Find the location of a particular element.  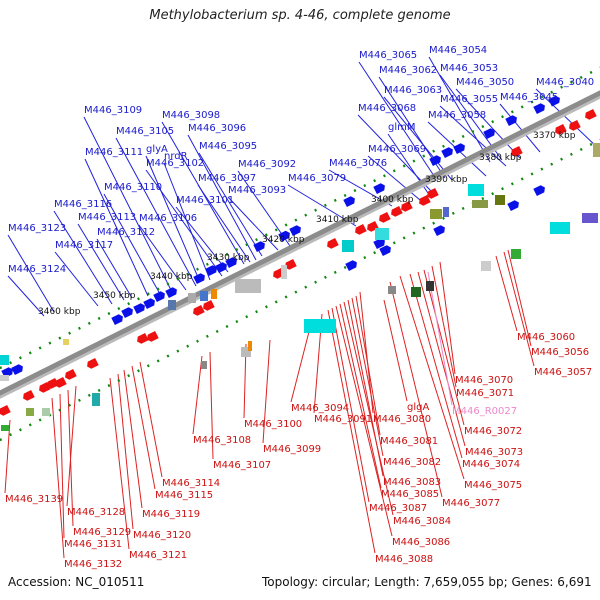

forward-label-m446-3062: M446_3062 is located at coordinates (408, 70).